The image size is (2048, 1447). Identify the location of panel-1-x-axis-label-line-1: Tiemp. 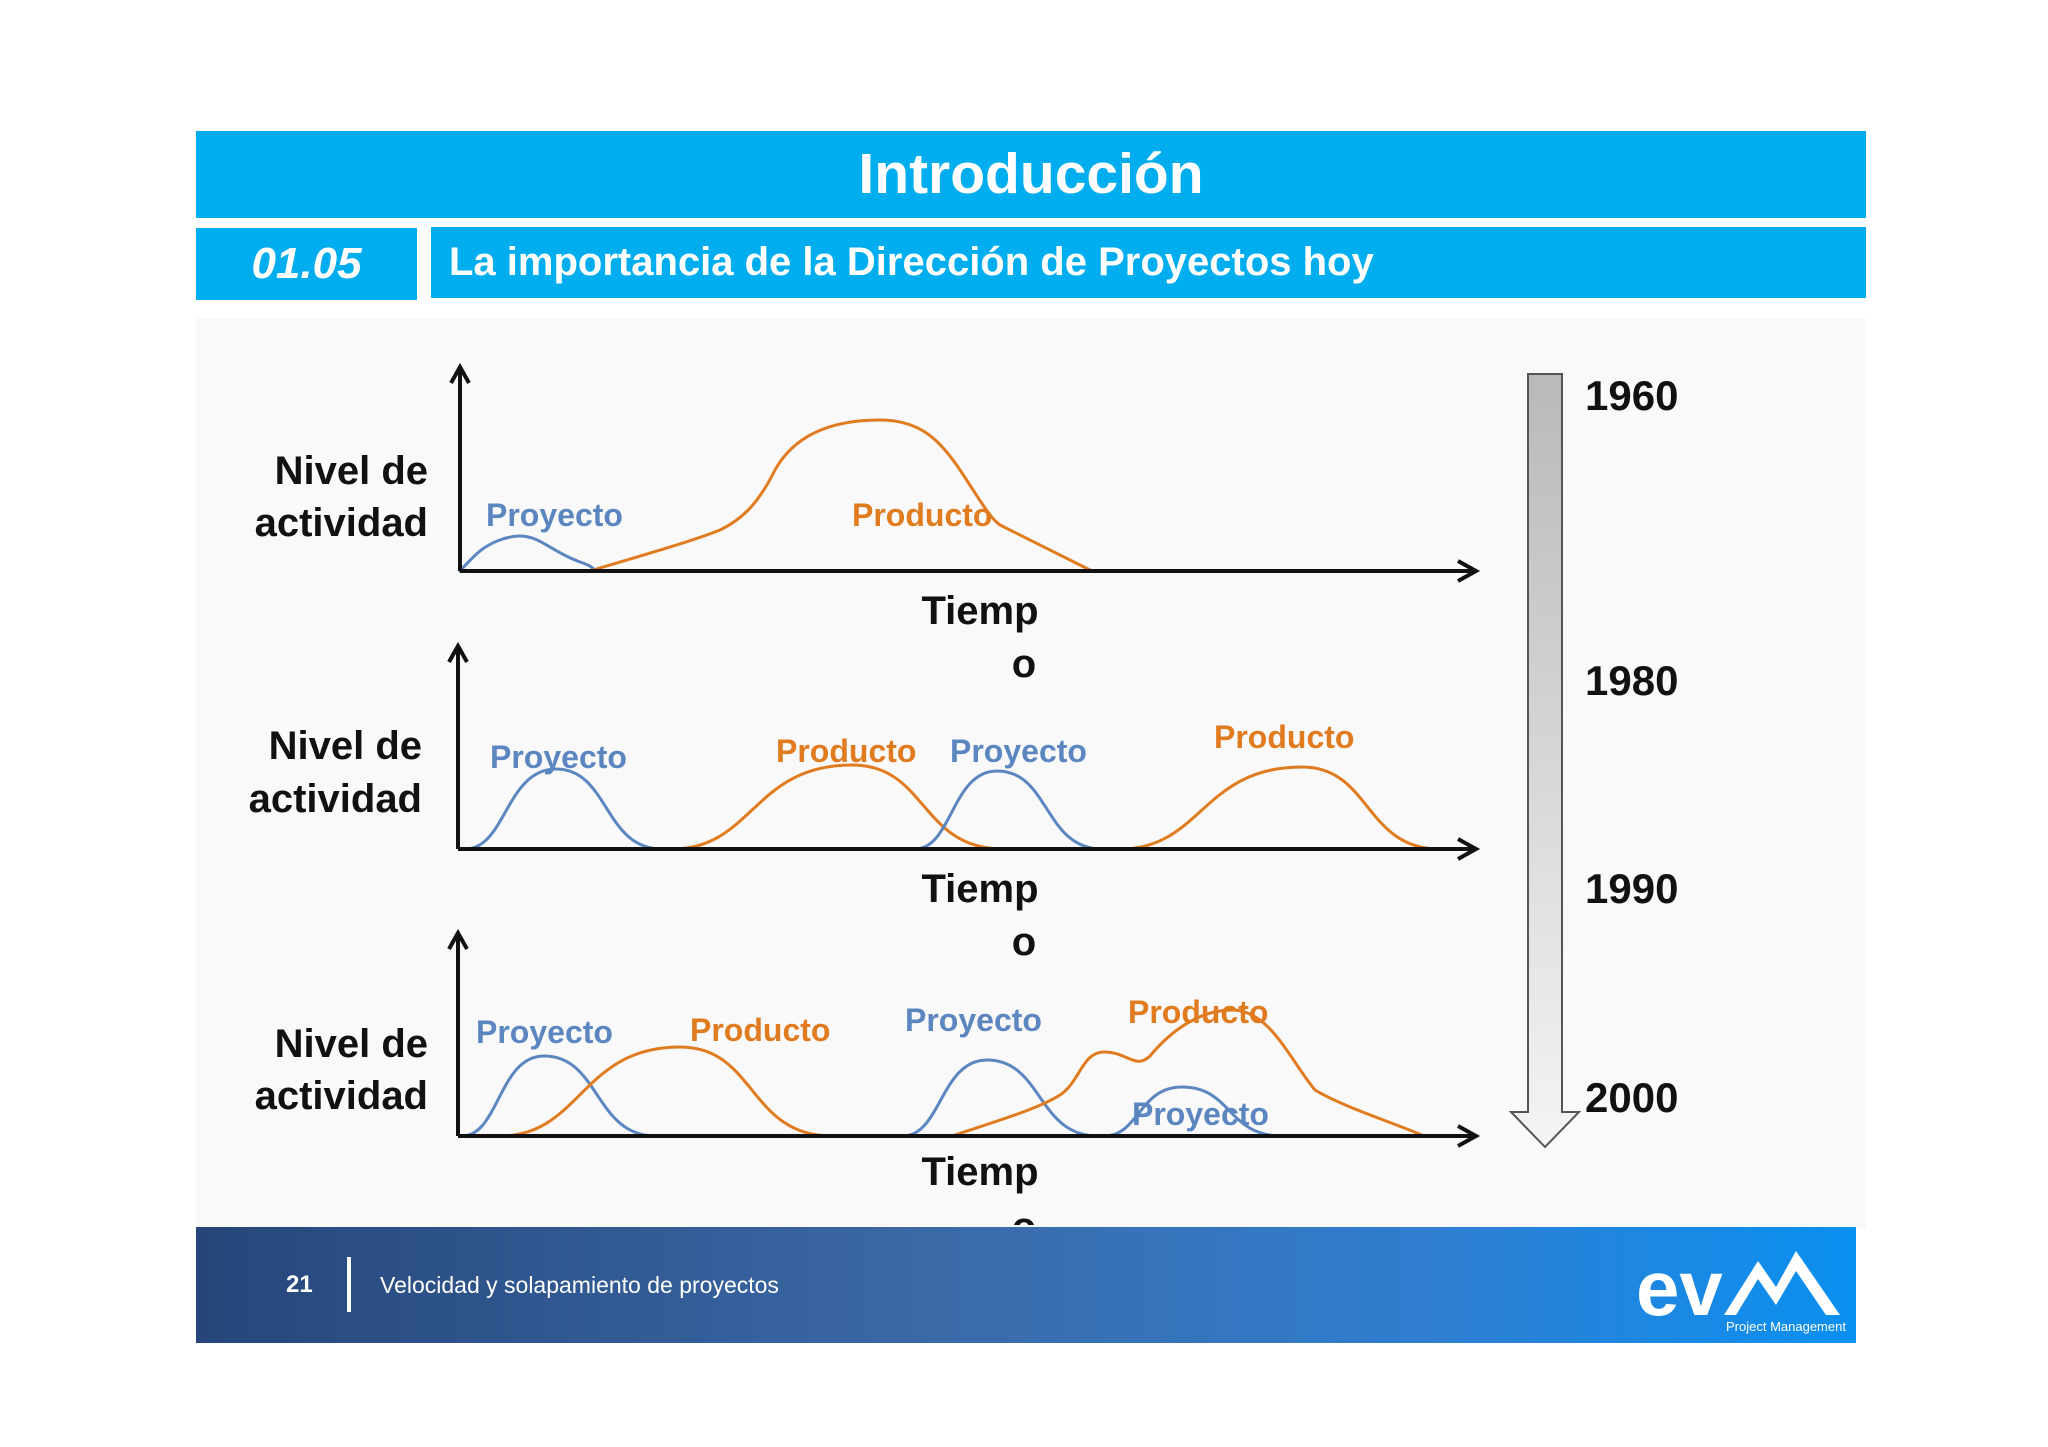
(979, 611).